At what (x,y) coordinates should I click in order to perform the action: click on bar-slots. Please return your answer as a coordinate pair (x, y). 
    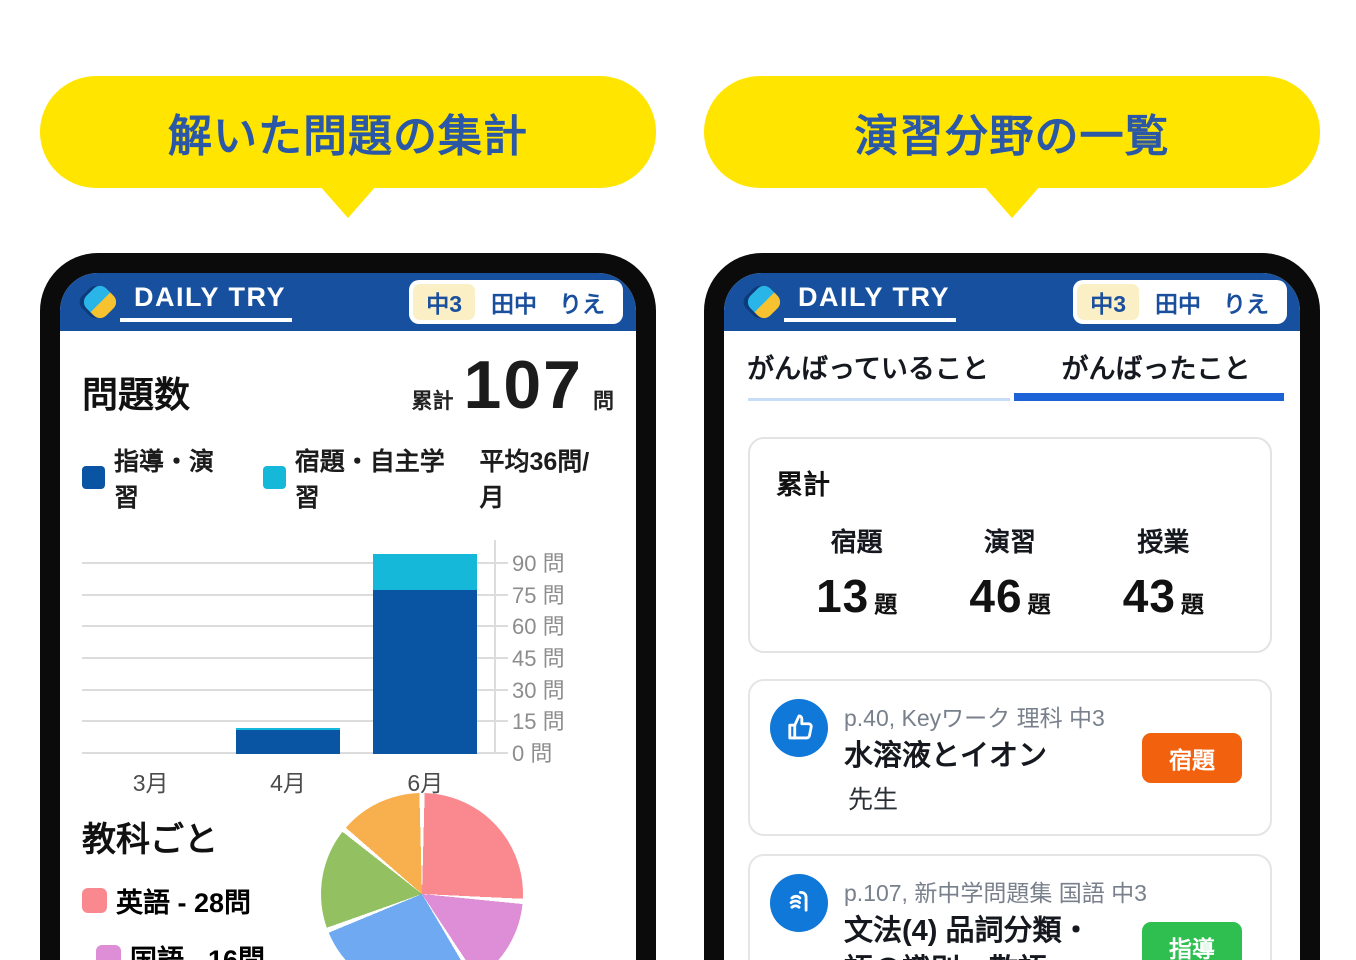
    Looking at the image, I should click on (288, 652).